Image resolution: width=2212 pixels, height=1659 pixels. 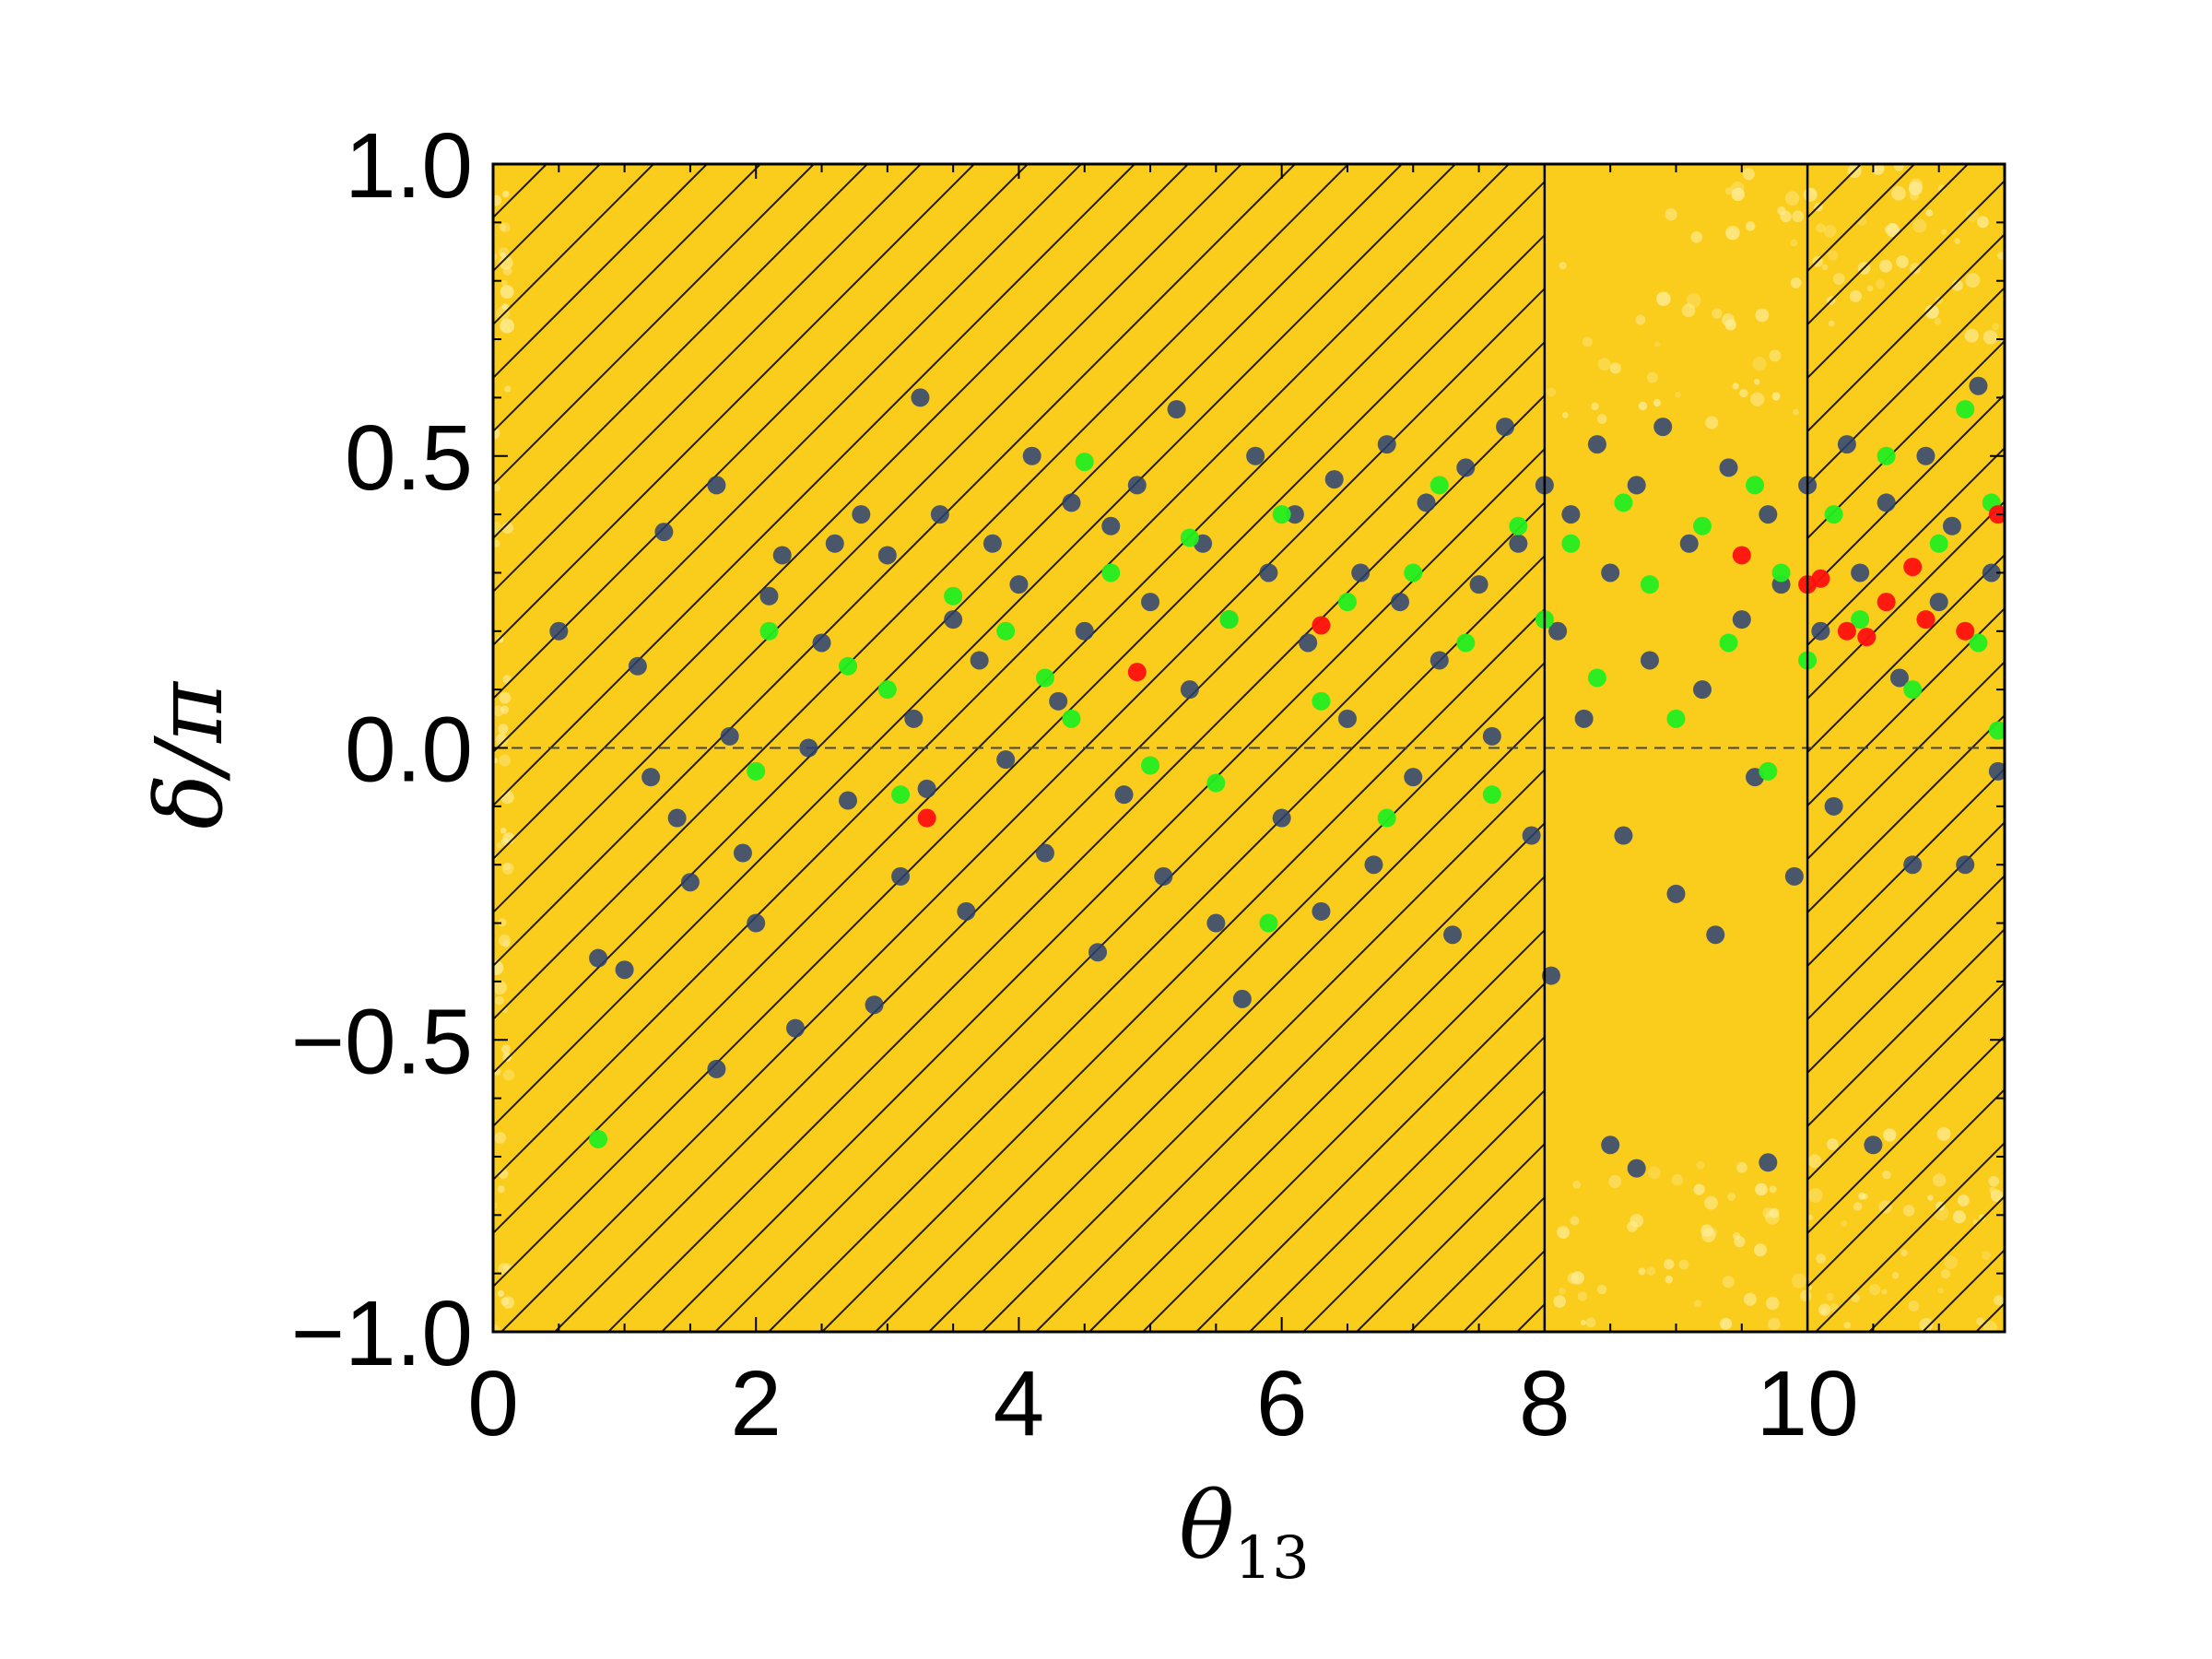 I want to click on y-tick-label: 1.0, so click(x=409, y=166).